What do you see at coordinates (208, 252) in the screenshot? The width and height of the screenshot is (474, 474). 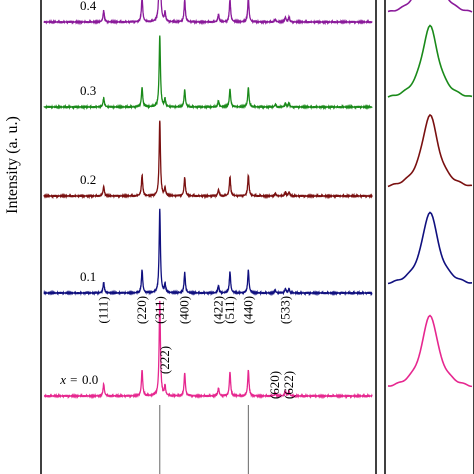 I see `series-line-x-0.1` at bounding box center [208, 252].